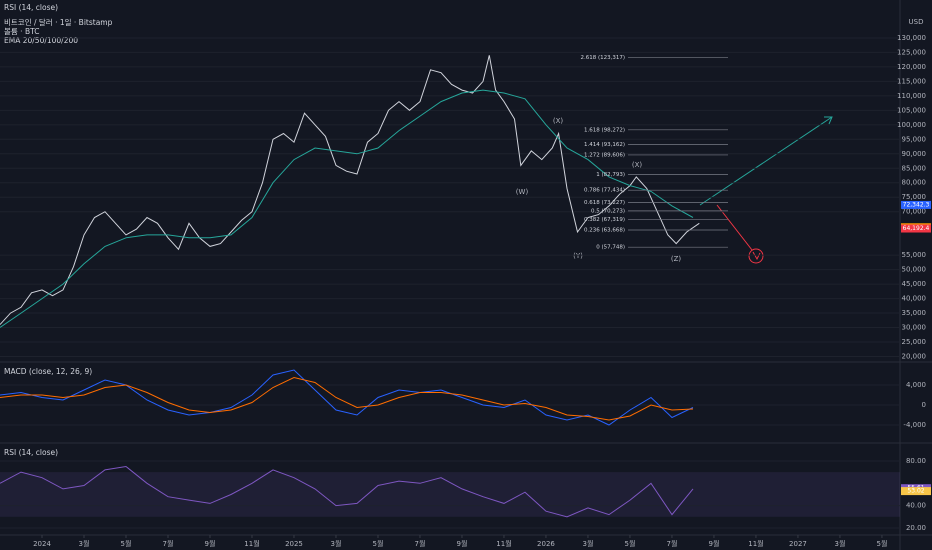 This screenshot has width=932, height=550. What do you see at coordinates (798, 544) in the screenshot?
I see `x-tick-label: 2027` at bounding box center [798, 544].